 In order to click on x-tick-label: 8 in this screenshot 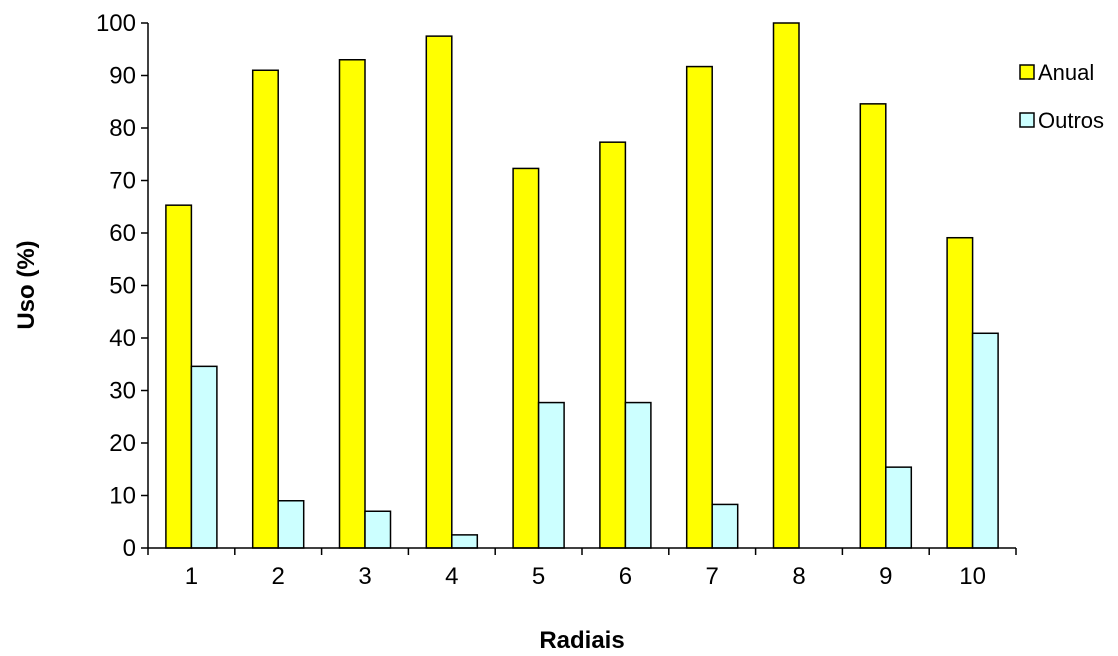, I will do `click(798, 576)`.